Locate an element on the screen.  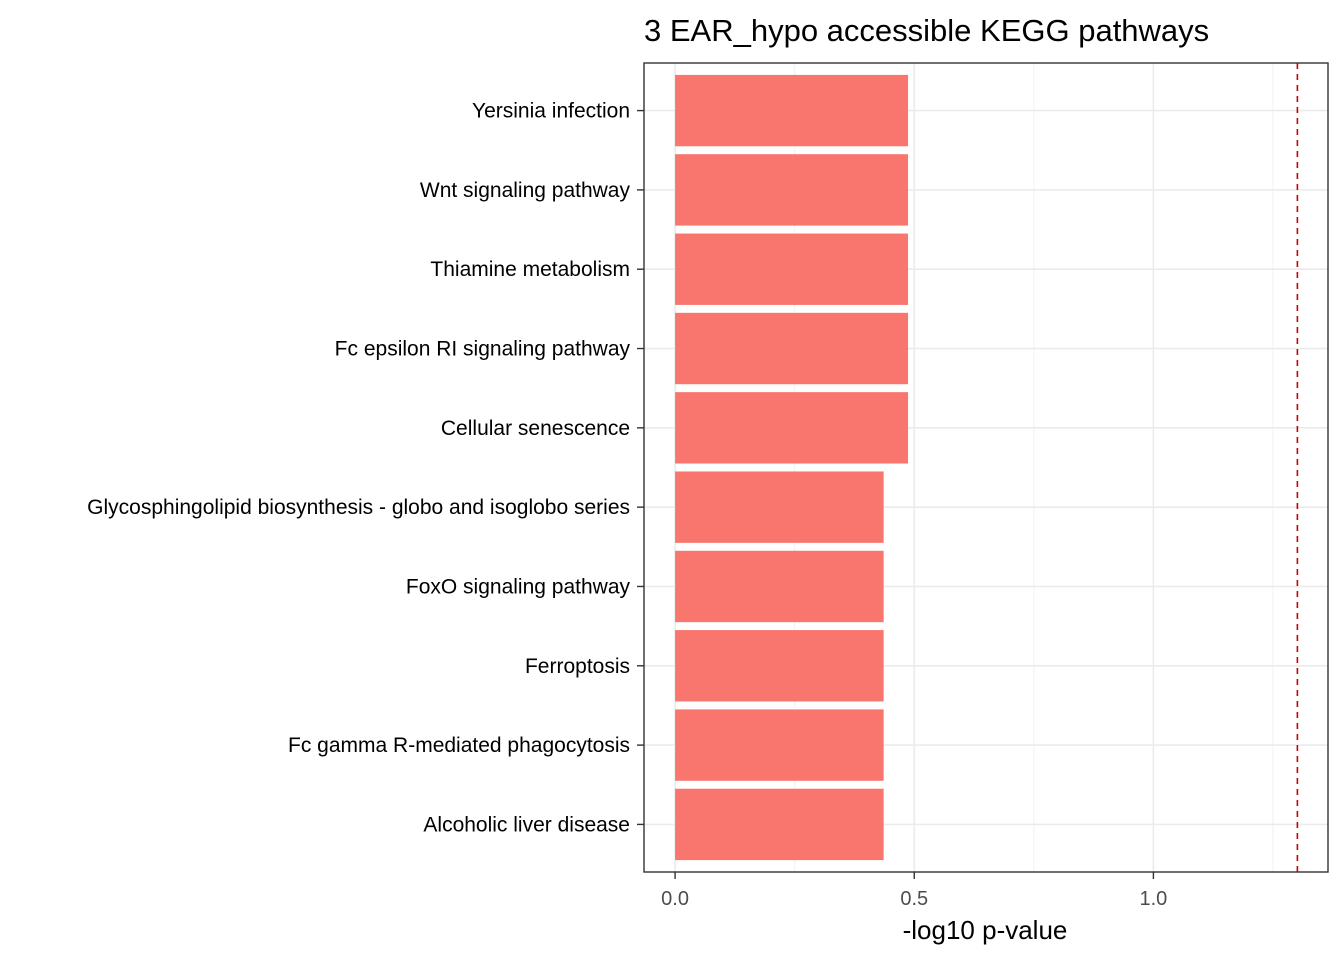
y-tick-label: Fc epsilon RI signaling pathway is located at coordinates (483, 349).